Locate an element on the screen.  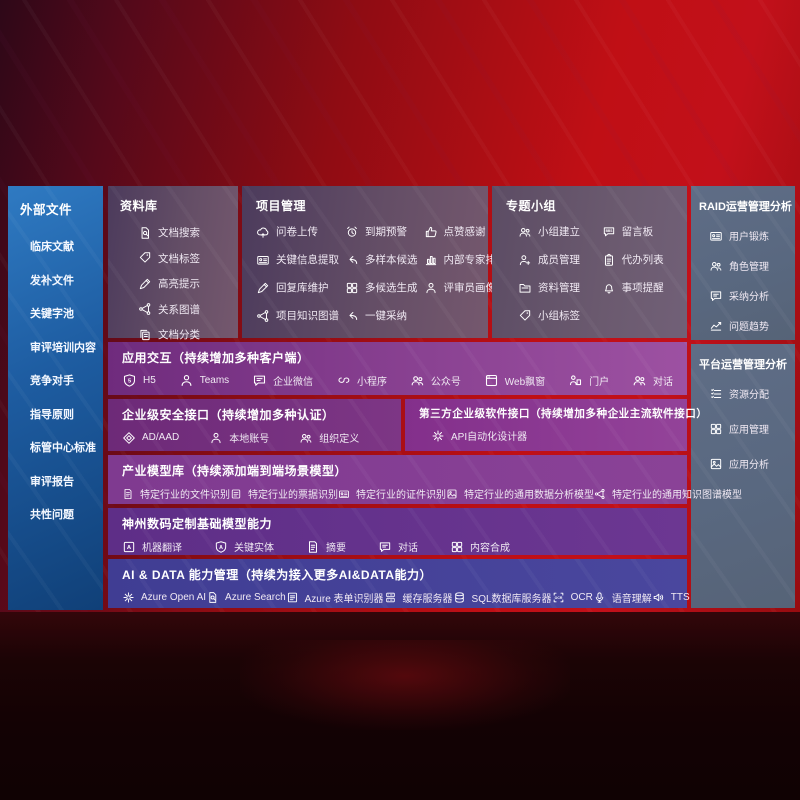
sidebar-item: 发补文件 is located at coordinates (66, 280).